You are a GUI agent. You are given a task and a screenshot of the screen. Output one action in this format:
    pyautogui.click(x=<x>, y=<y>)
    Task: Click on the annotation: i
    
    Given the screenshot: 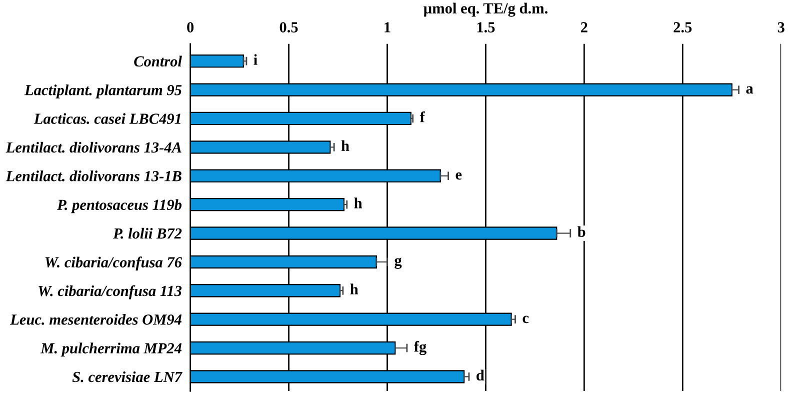 What is the action you would take?
    pyautogui.click(x=256, y=59)
    